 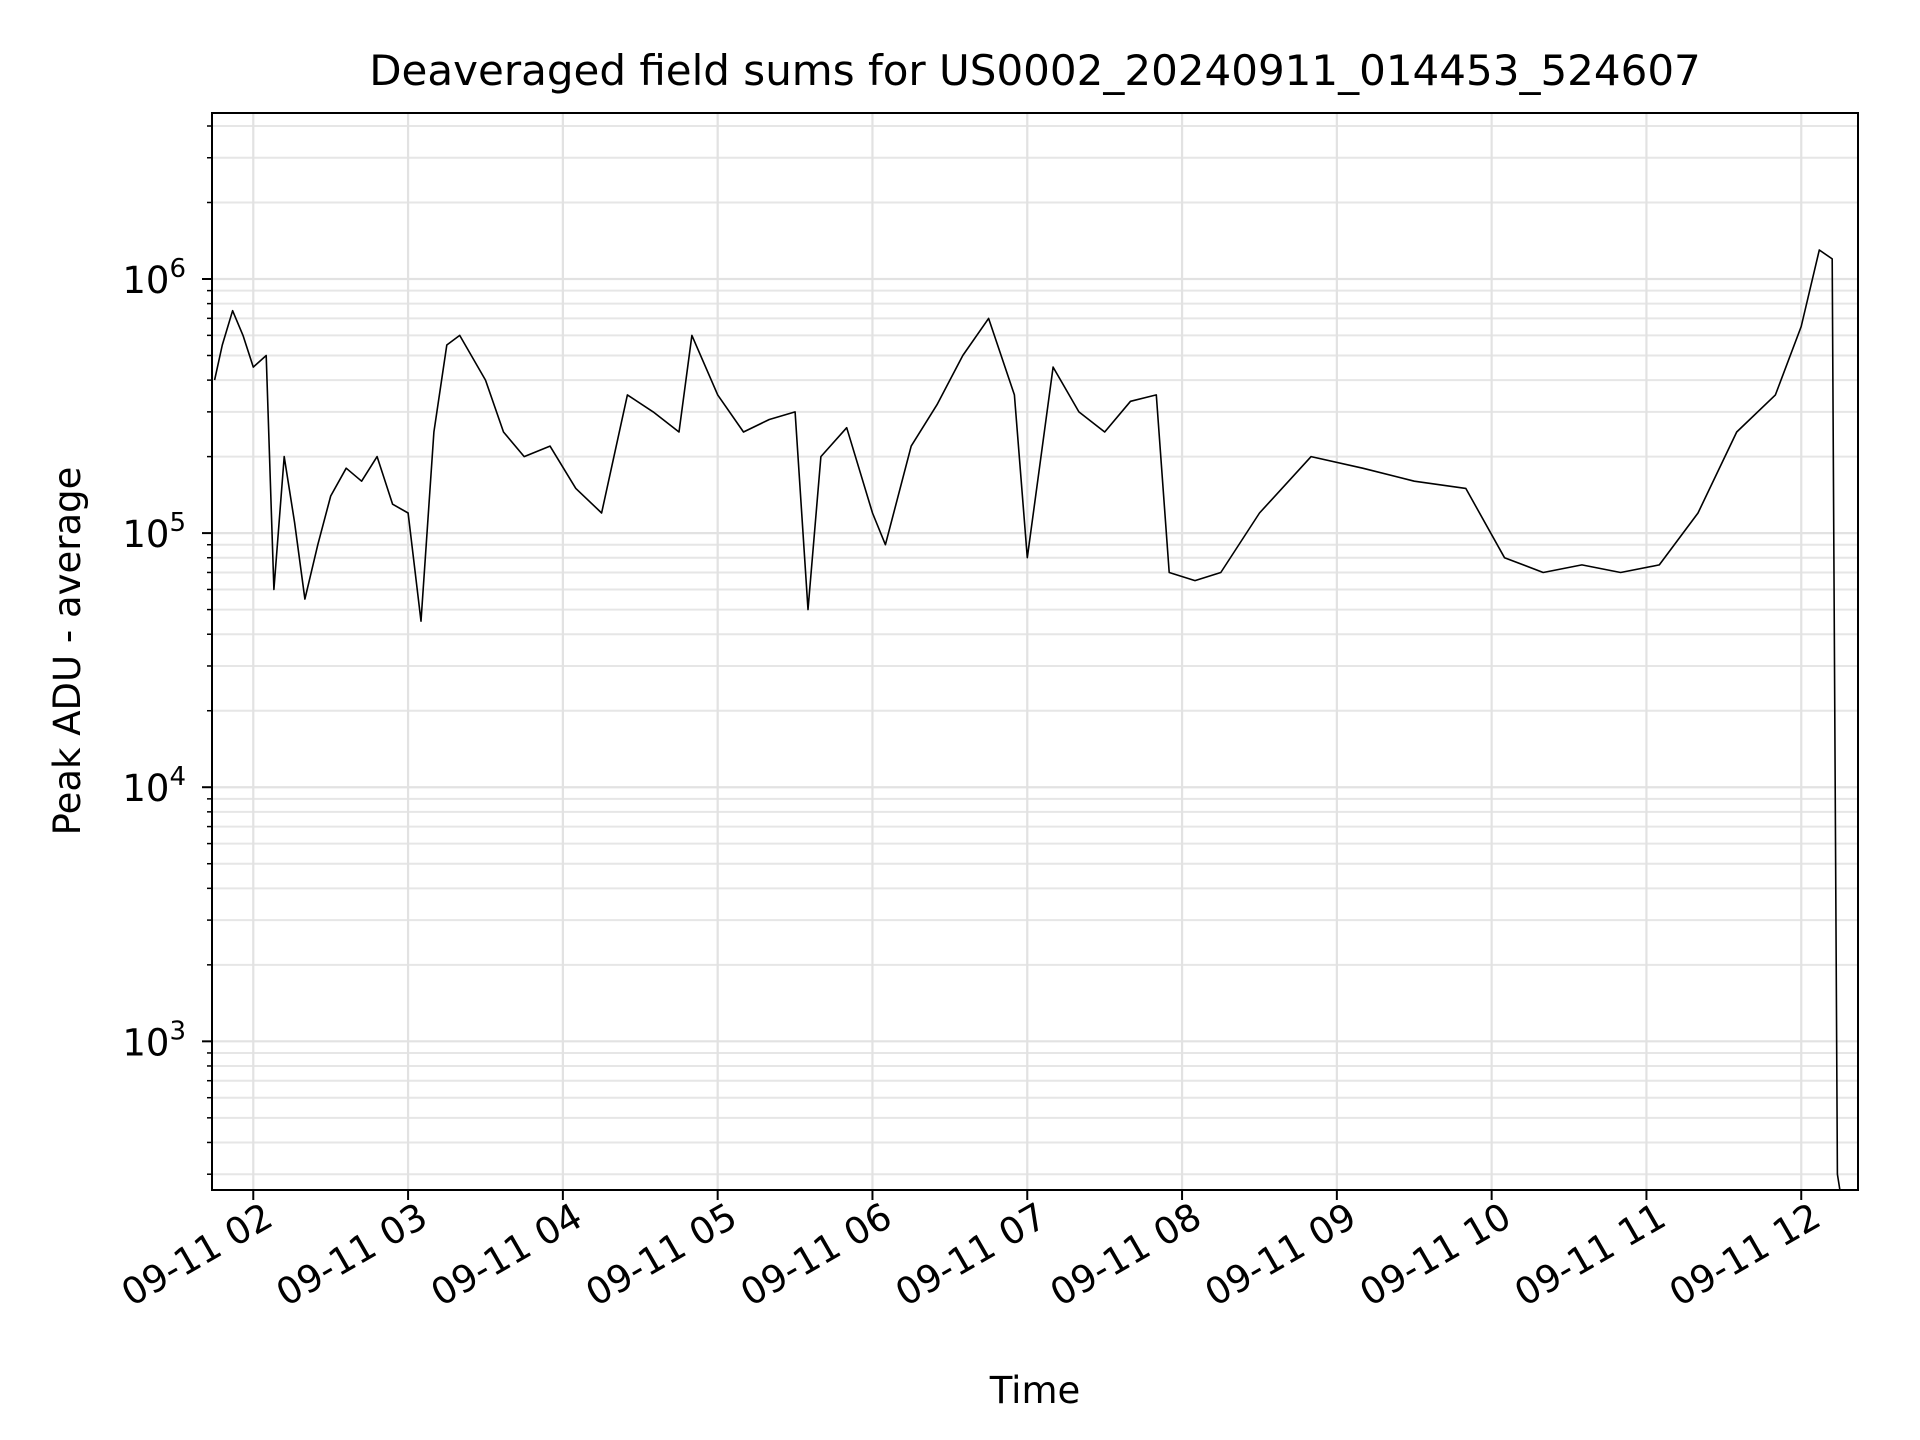 What do you see at coordinates (1035, 1390) in the screenshot?
I see `x-axis-label: Time` at bounding box center [1035, 1390].